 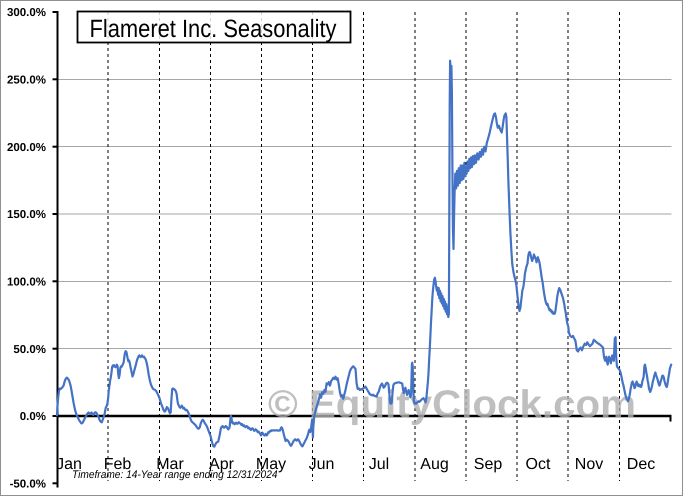 What do you see at coordinates (322, 464) in the screenshot?
I see `svg-text: Jun` at bounding box center [322, 464].